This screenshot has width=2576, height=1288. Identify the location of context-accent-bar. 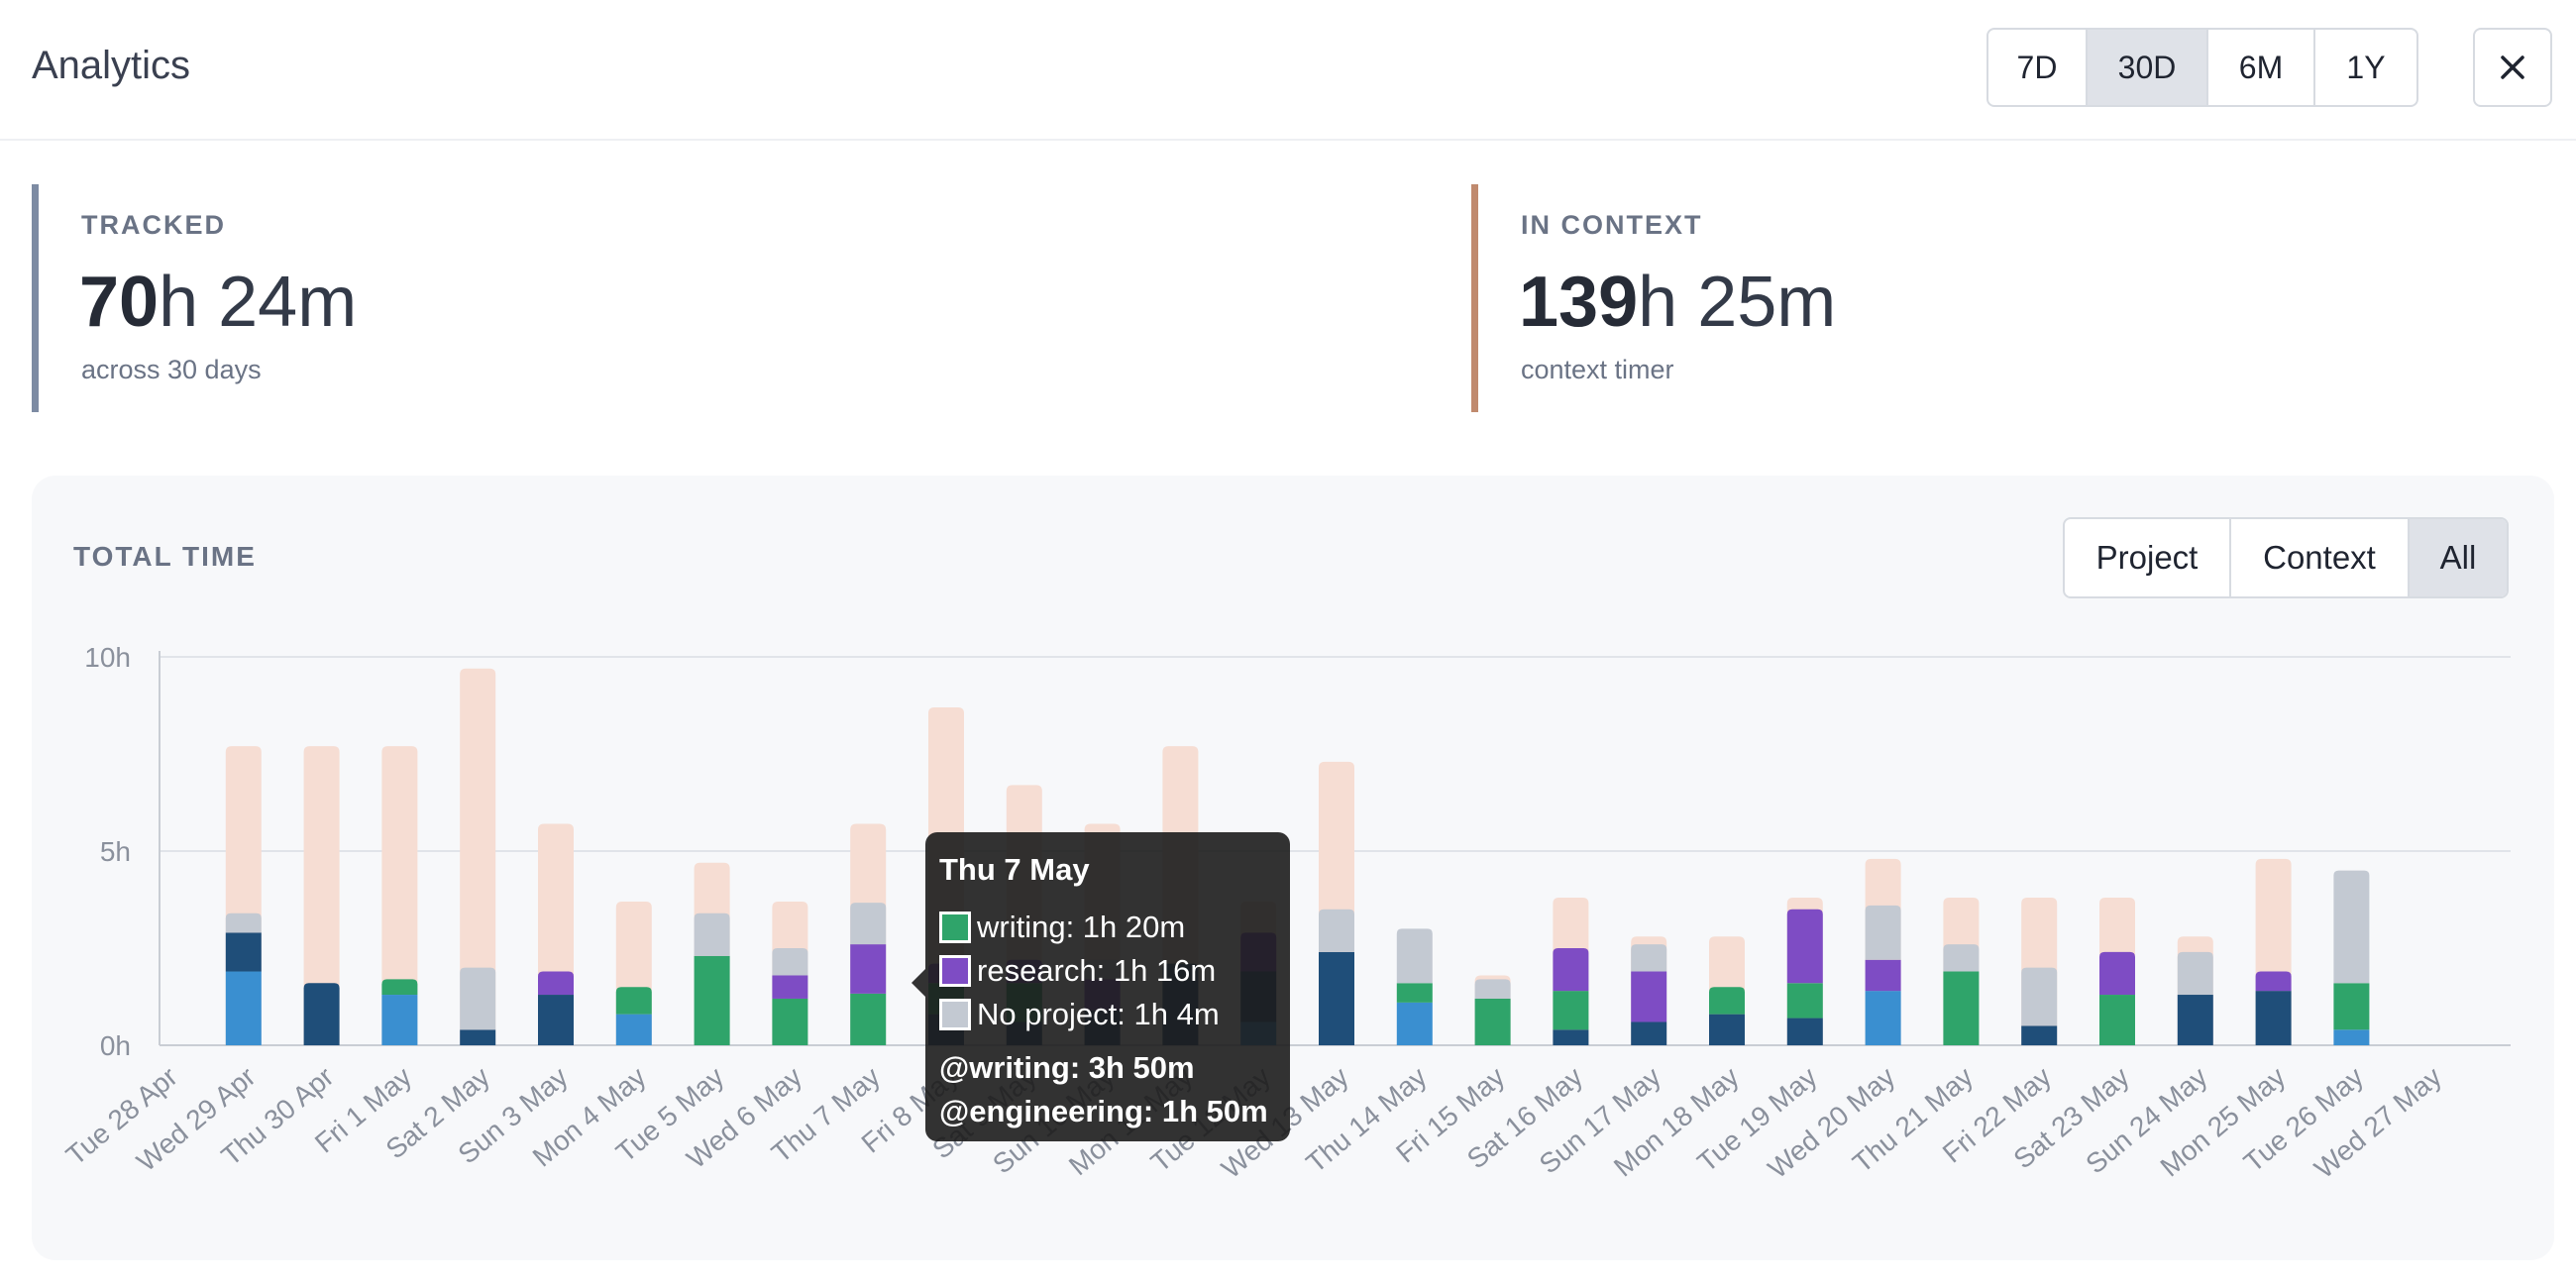
(1474, 298).